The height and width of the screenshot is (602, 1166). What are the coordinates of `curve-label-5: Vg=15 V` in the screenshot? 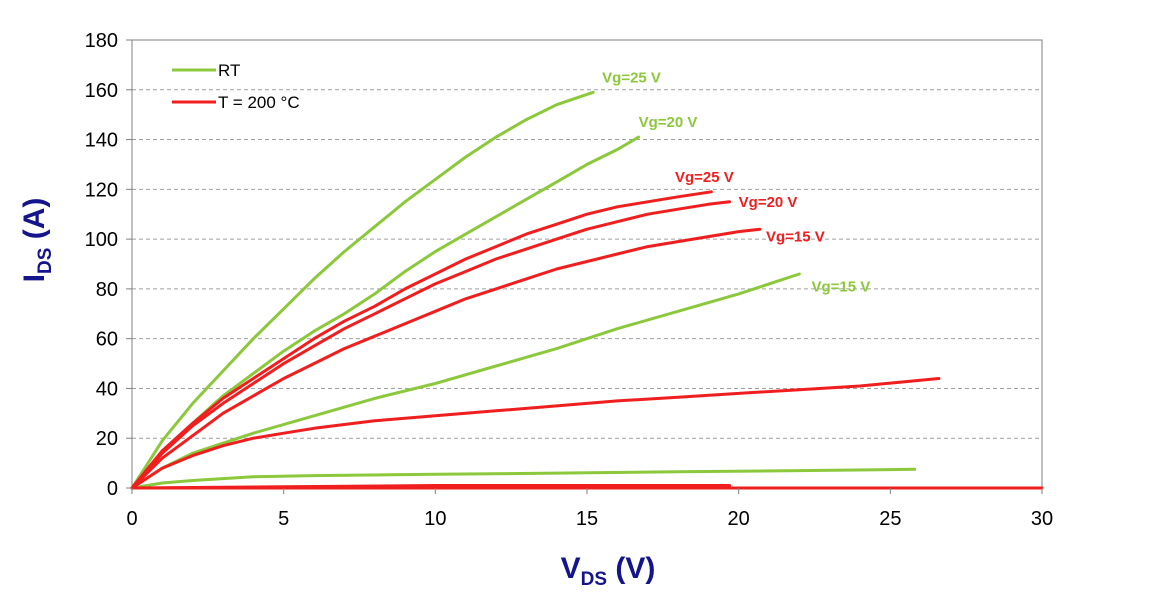 It's located at (840, 286).